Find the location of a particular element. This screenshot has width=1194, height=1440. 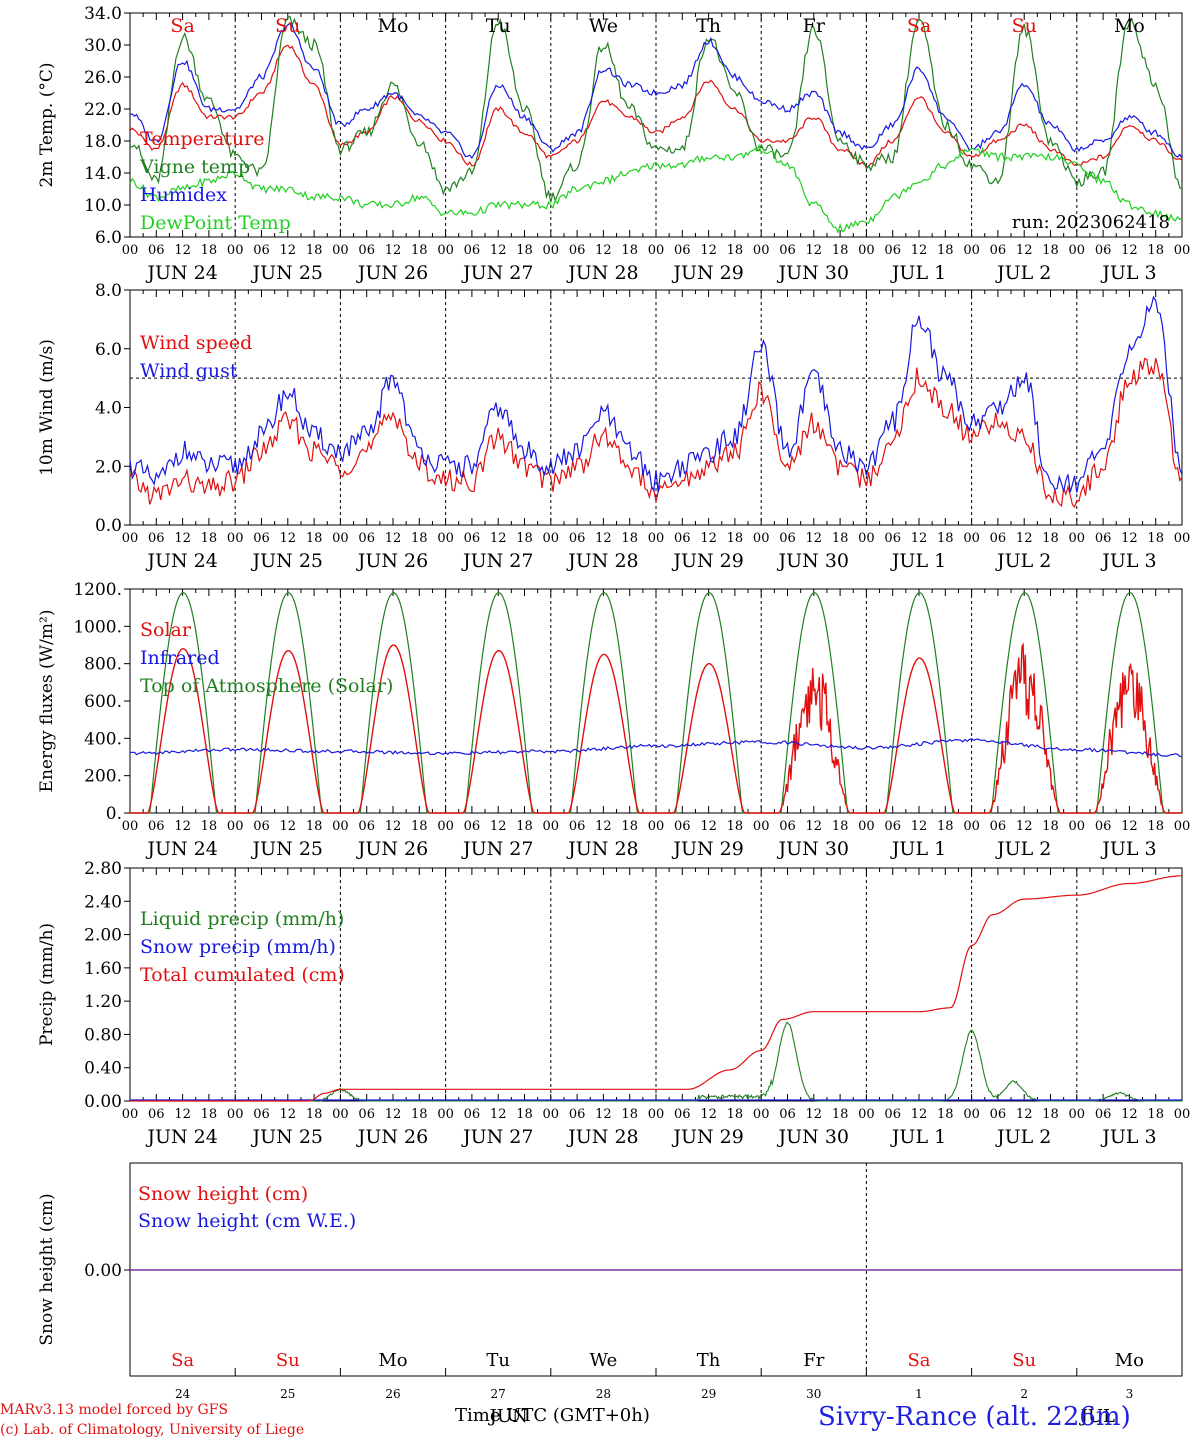

month-label: JUL is located at coordinates (1097, 1416).